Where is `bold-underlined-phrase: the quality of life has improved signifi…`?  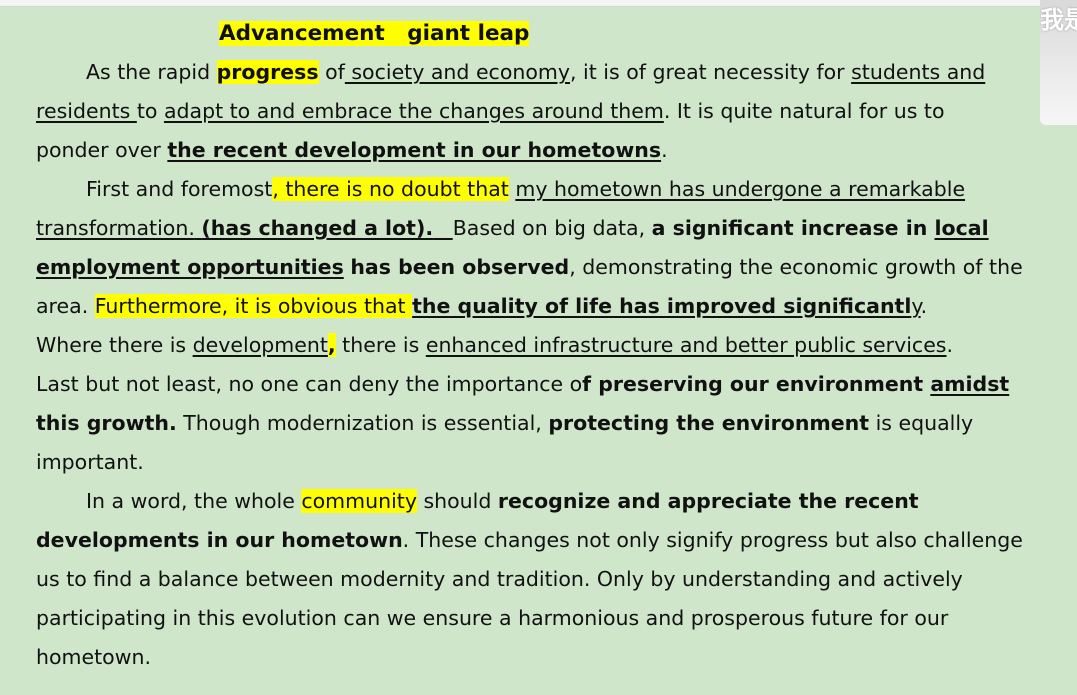
bold-underlined-phrase: the quality of life has improved signifi… is located at coordinates (662, 306).